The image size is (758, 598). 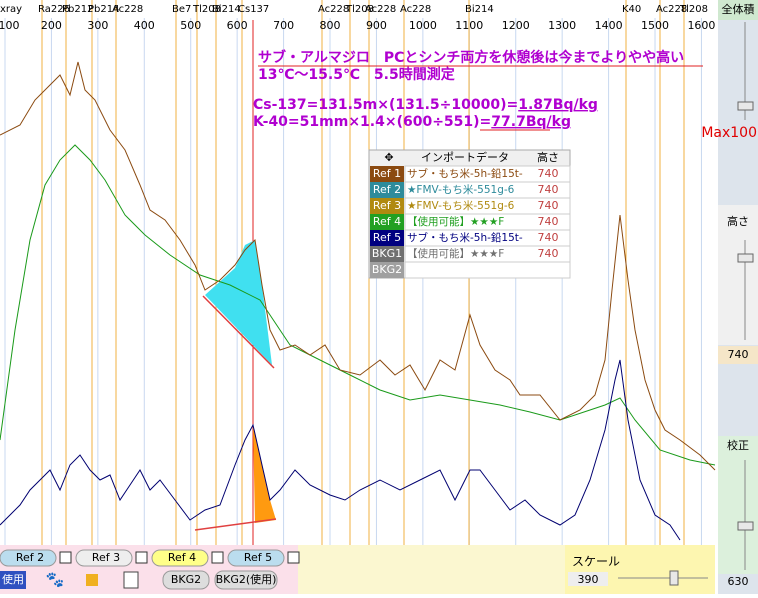 What do you see at coordinates (562, 25) in the screenshot?
I see `tick-label: 1300` at bounding box center [562, 25].